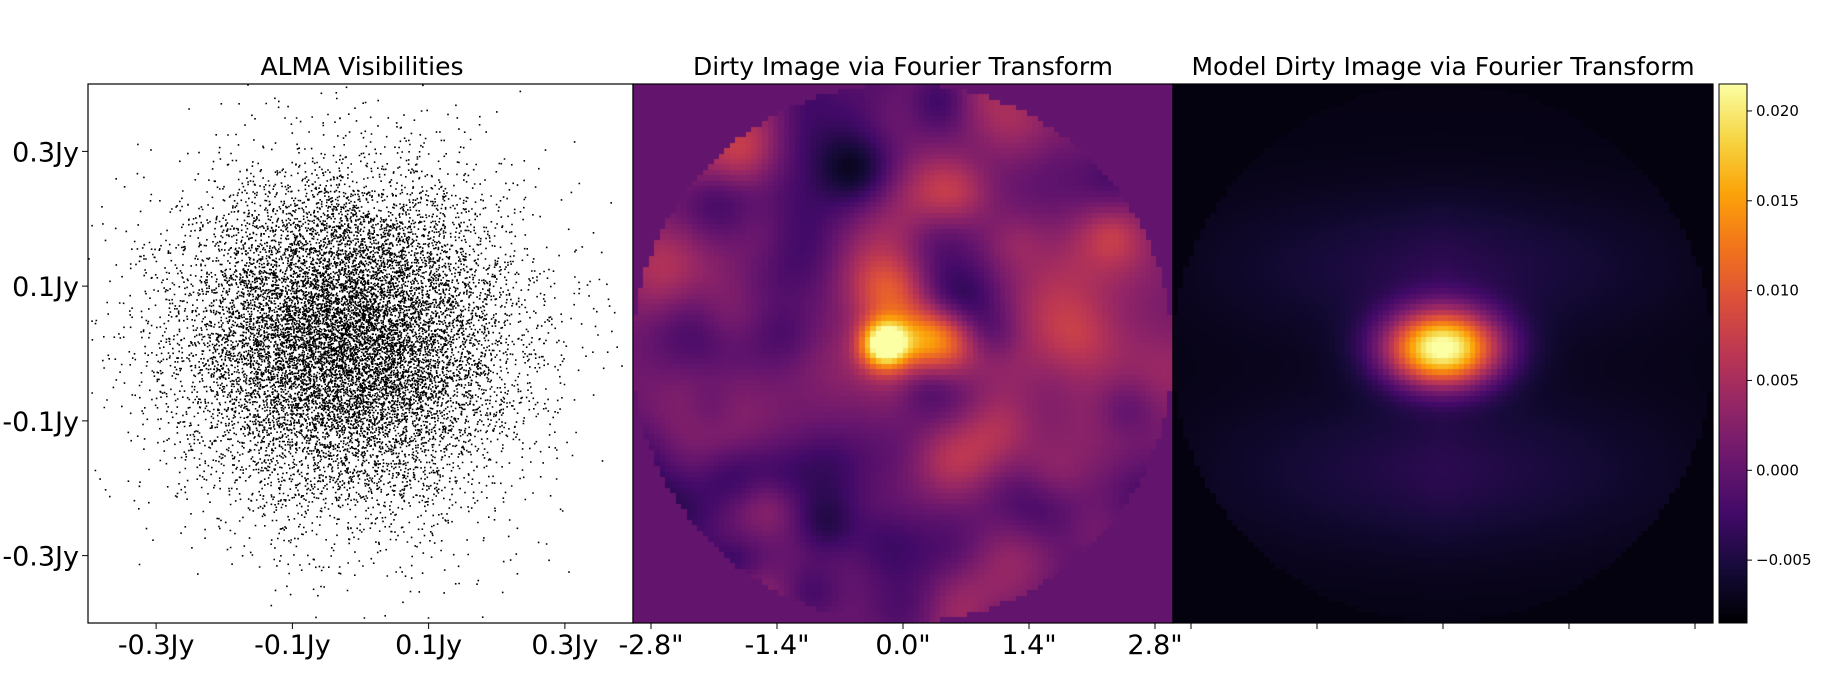 The image size is (1834, 700). I want to click on colorbar-tick-label: 0.015, so click(1777, 201).